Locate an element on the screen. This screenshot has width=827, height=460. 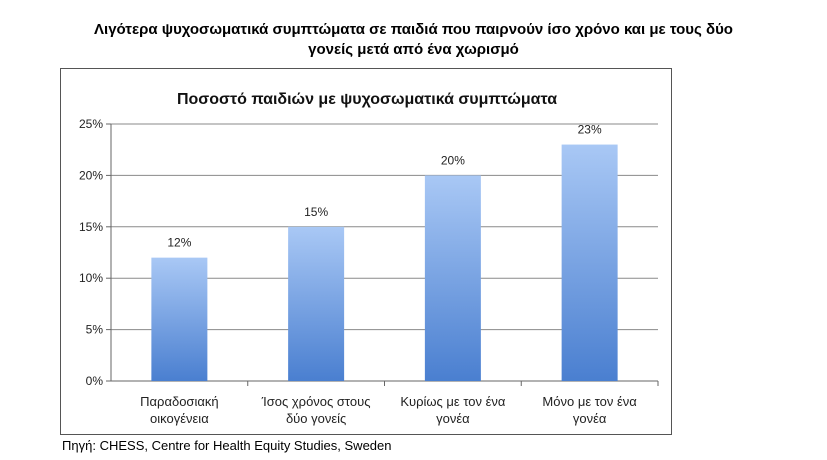
x-tick-label: δύο γονείς is located at coordinates (316, 418).